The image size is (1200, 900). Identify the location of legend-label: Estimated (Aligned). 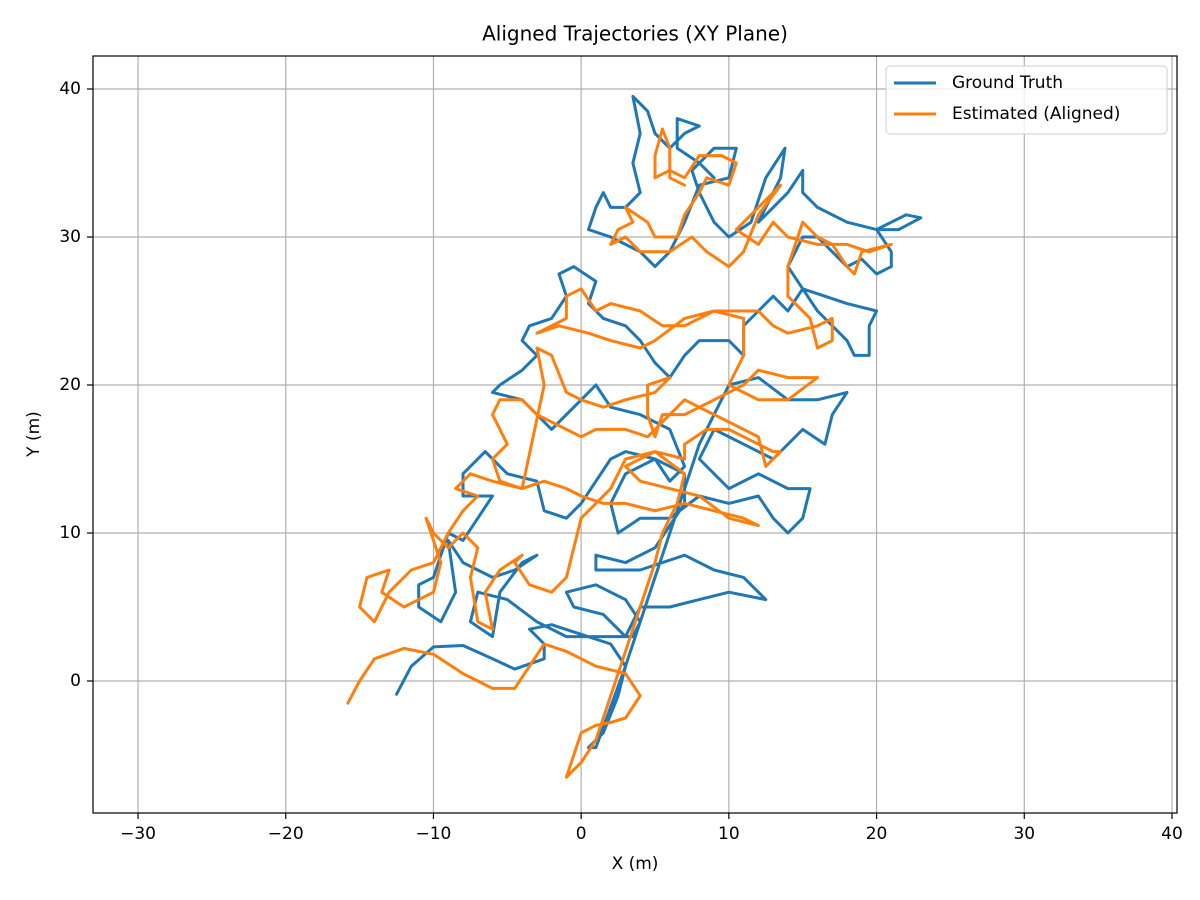
(1036, 114).